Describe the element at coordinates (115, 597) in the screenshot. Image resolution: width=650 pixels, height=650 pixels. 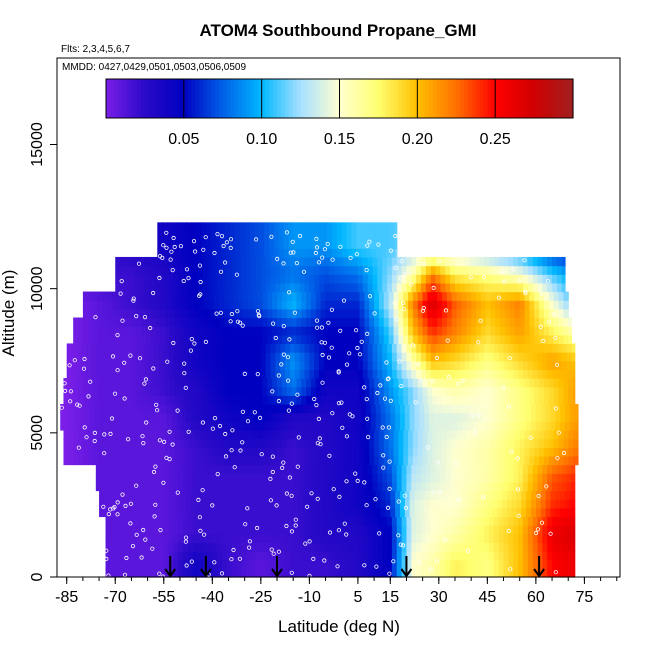
I see `x-tick-label-1: -70` at that location.